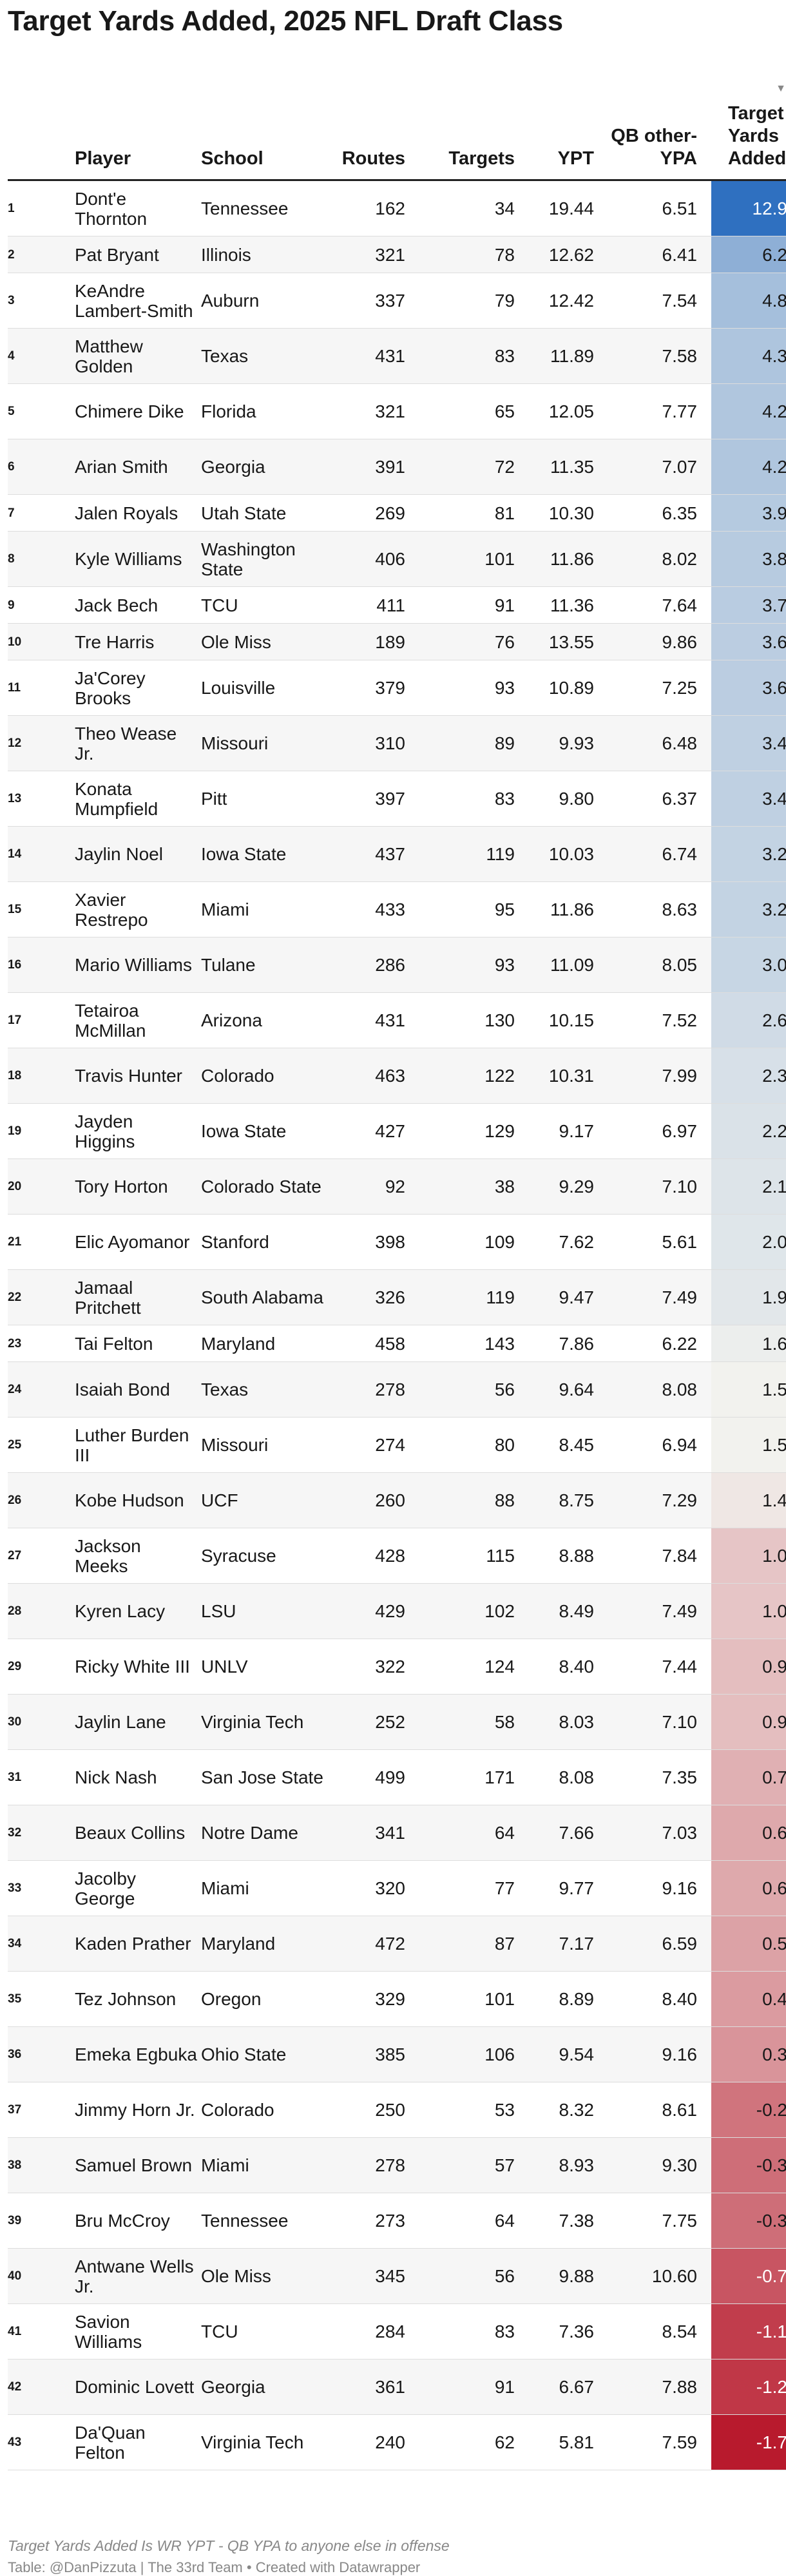  Describe the element at coordinates (390, 1667) in the screenshot. I see `cell-routes-value: 322` at that location.